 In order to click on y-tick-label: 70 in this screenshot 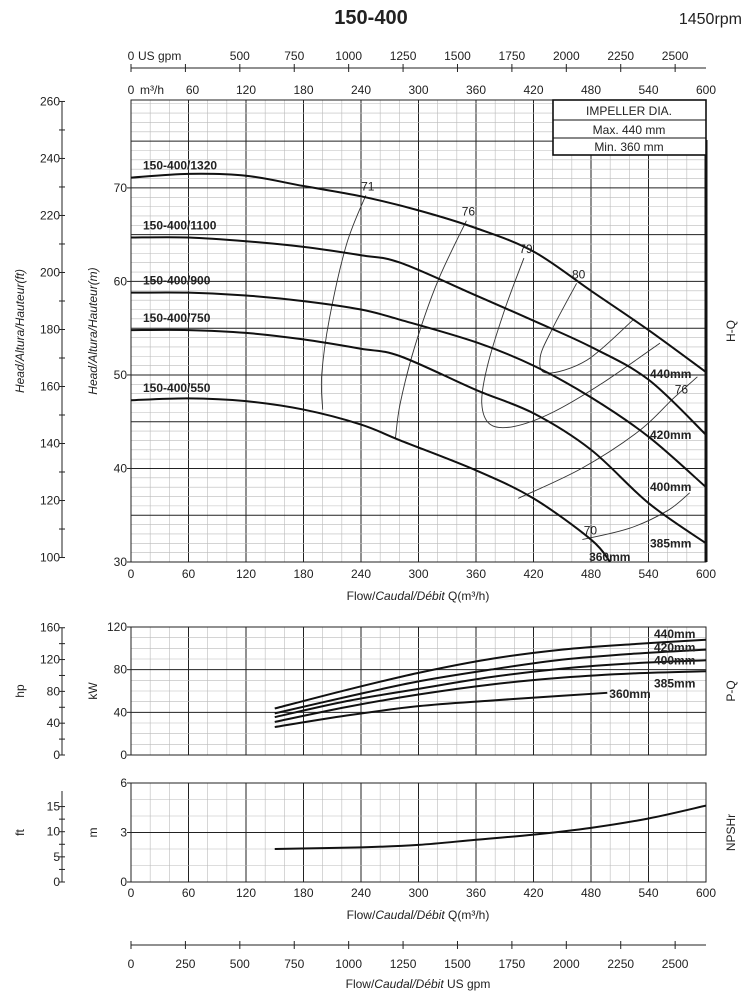, I will do `click(121, 188)`.